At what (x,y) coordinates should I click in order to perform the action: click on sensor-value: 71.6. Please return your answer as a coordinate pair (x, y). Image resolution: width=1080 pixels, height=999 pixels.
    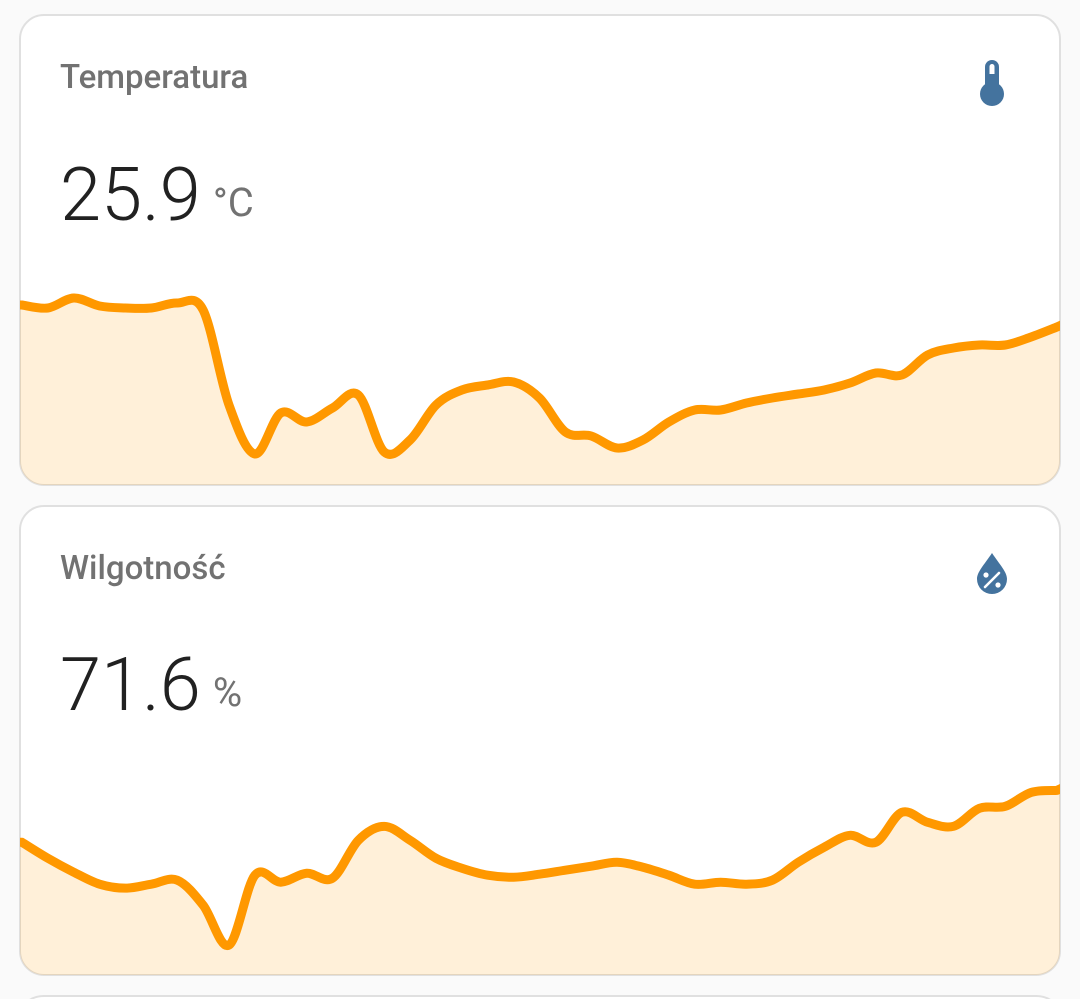
    Looking at the image, I should click on (130, 685).